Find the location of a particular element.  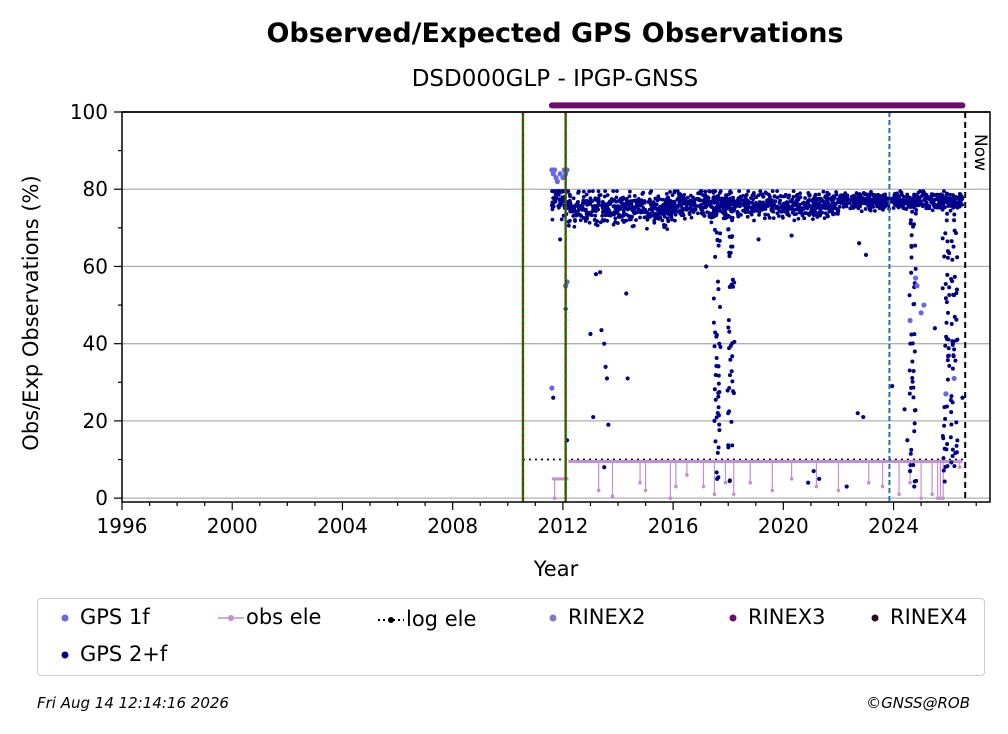

x-tick-label: 2000 is located at coordinates (232, 526).